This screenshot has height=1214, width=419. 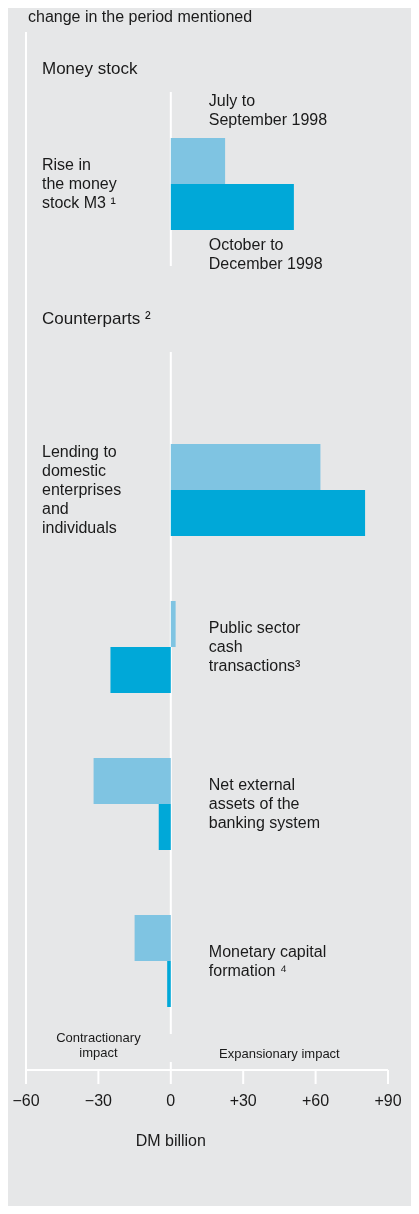 I want to click on x-tick-label: +30, so click(x=243, y=1100).